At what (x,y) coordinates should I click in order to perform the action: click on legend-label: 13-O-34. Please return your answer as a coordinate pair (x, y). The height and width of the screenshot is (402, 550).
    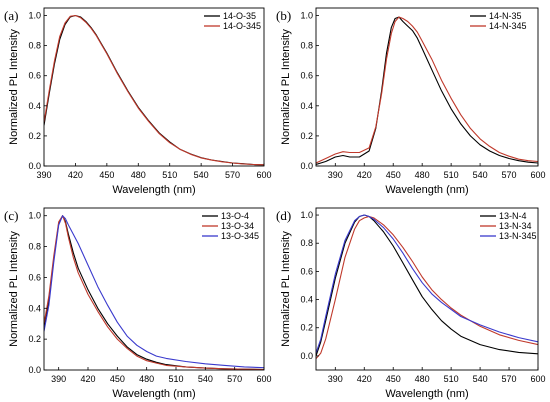
    Looking at the image, I should click on (237, 226).